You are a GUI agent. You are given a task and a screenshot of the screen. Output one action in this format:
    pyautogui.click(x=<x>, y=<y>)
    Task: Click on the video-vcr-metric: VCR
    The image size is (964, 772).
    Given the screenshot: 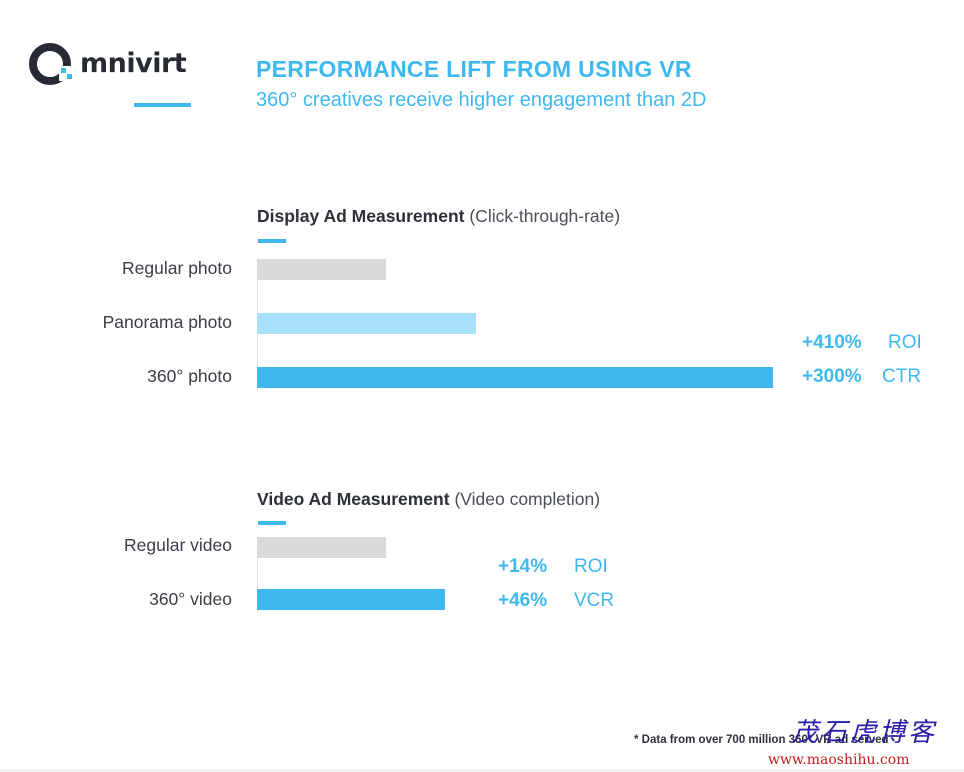 What is the action you would take?
    pyautogui.click(x=594, y=600)
    